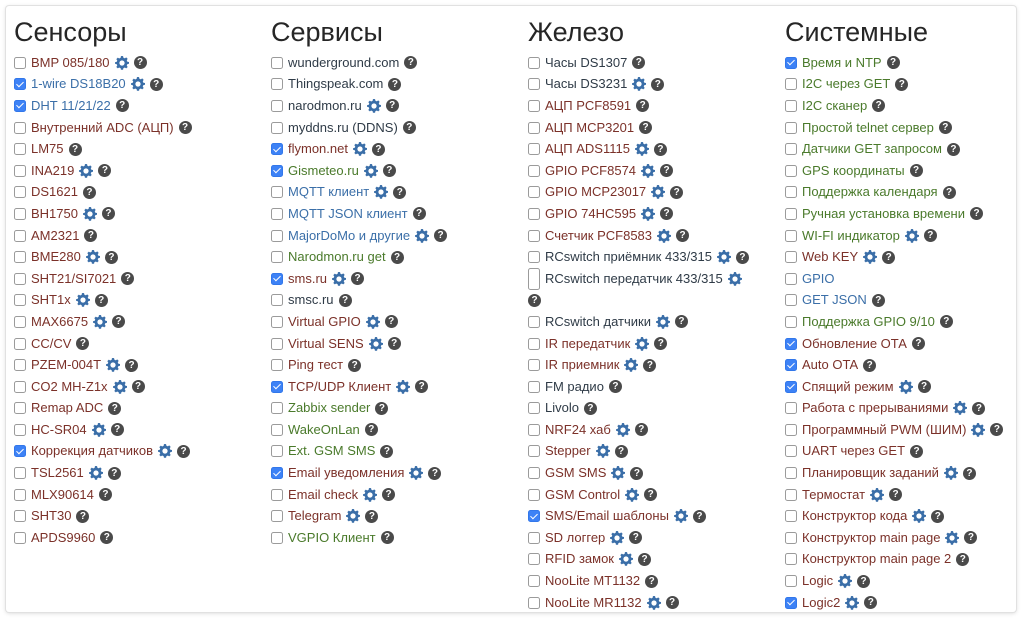 Image resolution: width=1024 pixels, height=619 pixels. Describe the element at coordinates (853, 170) in the screenshot. I see `module-label: GPS координаты` at that location.